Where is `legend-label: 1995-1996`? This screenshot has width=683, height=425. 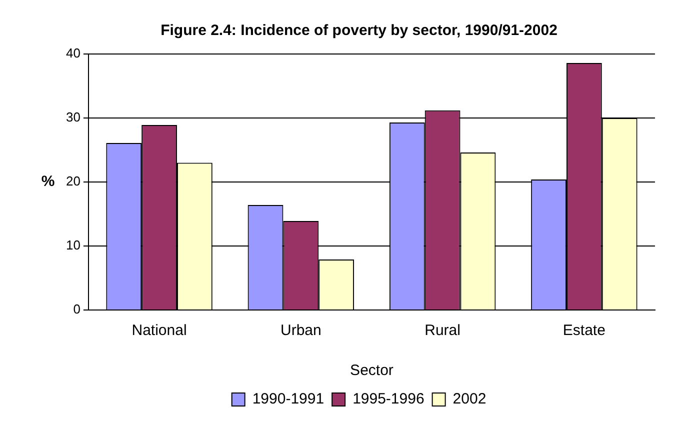
legend-label: 1995-1996 is located at coordinates (388, 399).